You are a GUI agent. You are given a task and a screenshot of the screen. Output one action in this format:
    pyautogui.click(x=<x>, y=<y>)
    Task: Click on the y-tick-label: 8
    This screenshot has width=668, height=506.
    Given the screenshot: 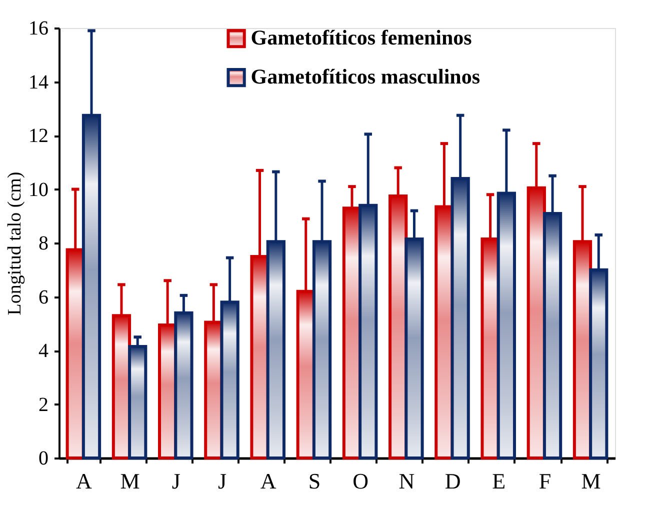 What is the action you would take?
    pyautogui.click(x=43, y=243)
    